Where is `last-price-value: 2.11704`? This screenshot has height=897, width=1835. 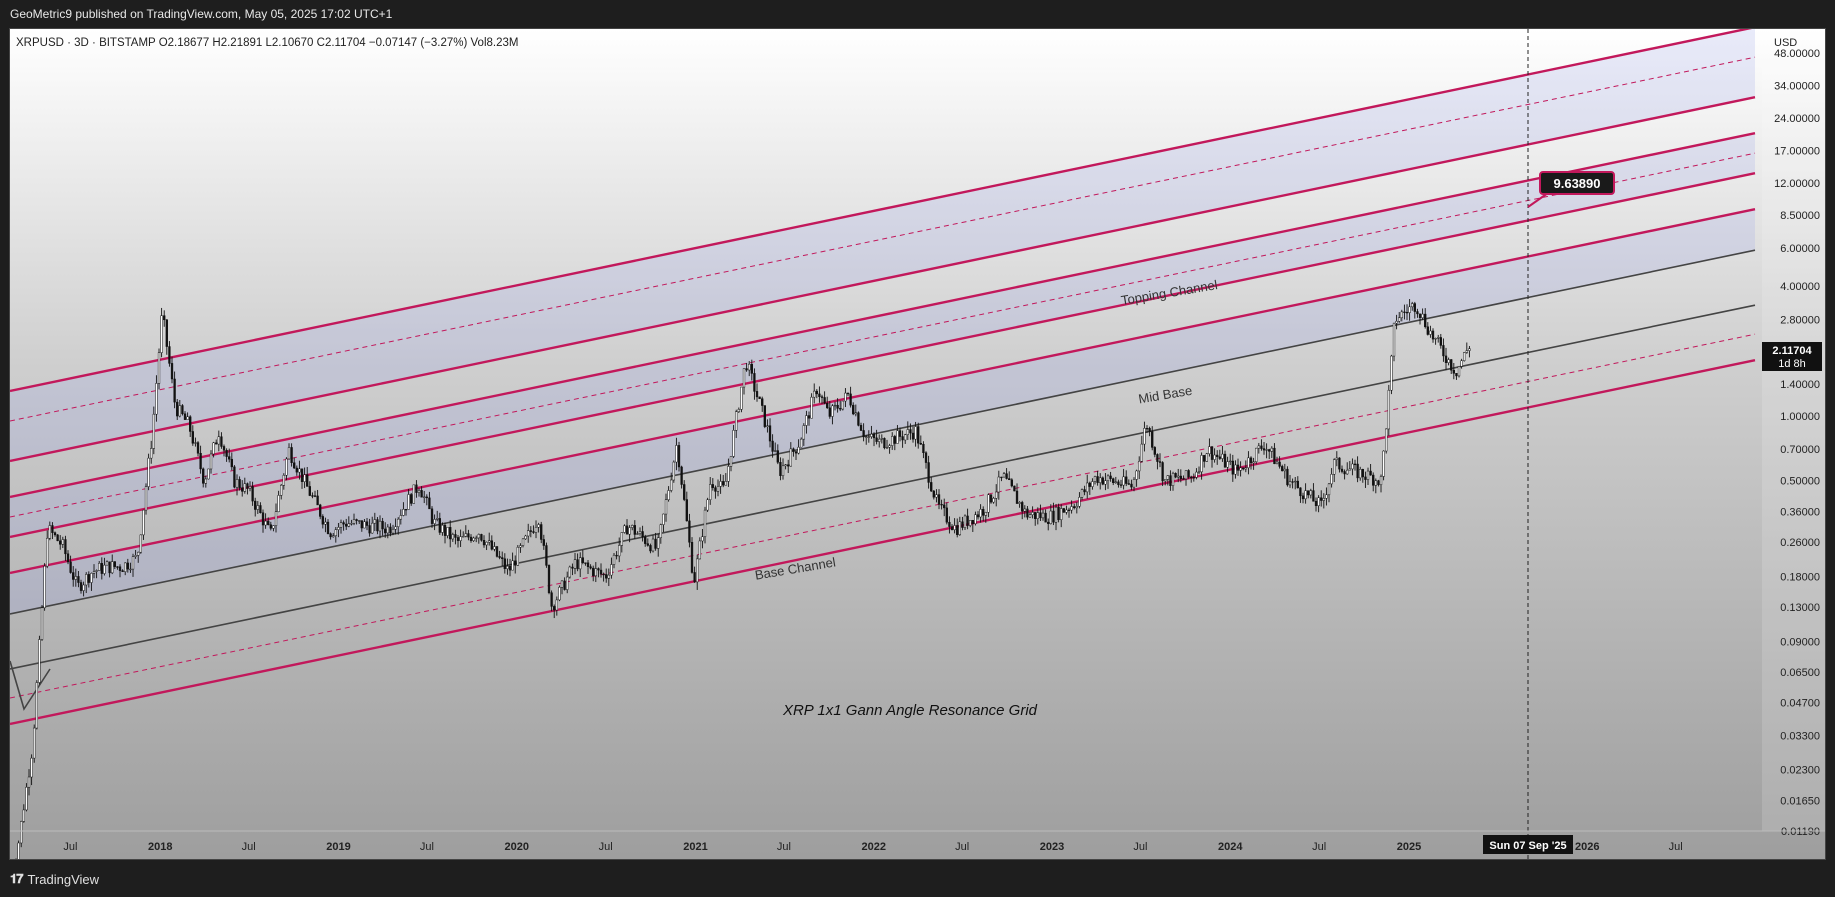
last-price-value: 2.11704 is located at coordinates (1792, 351).